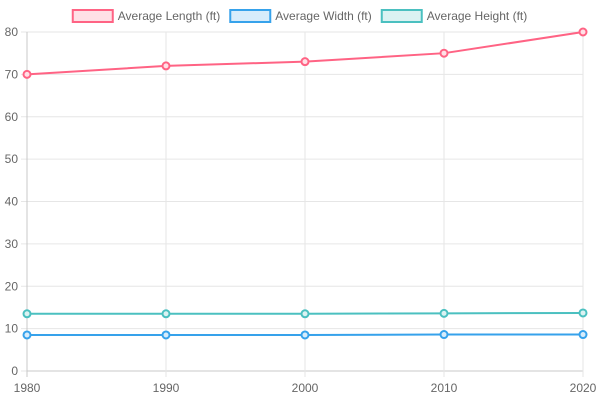 The height and width of the screenshot is (405, 600). I want to click on y-tick-label: 40, so click(12, 202).